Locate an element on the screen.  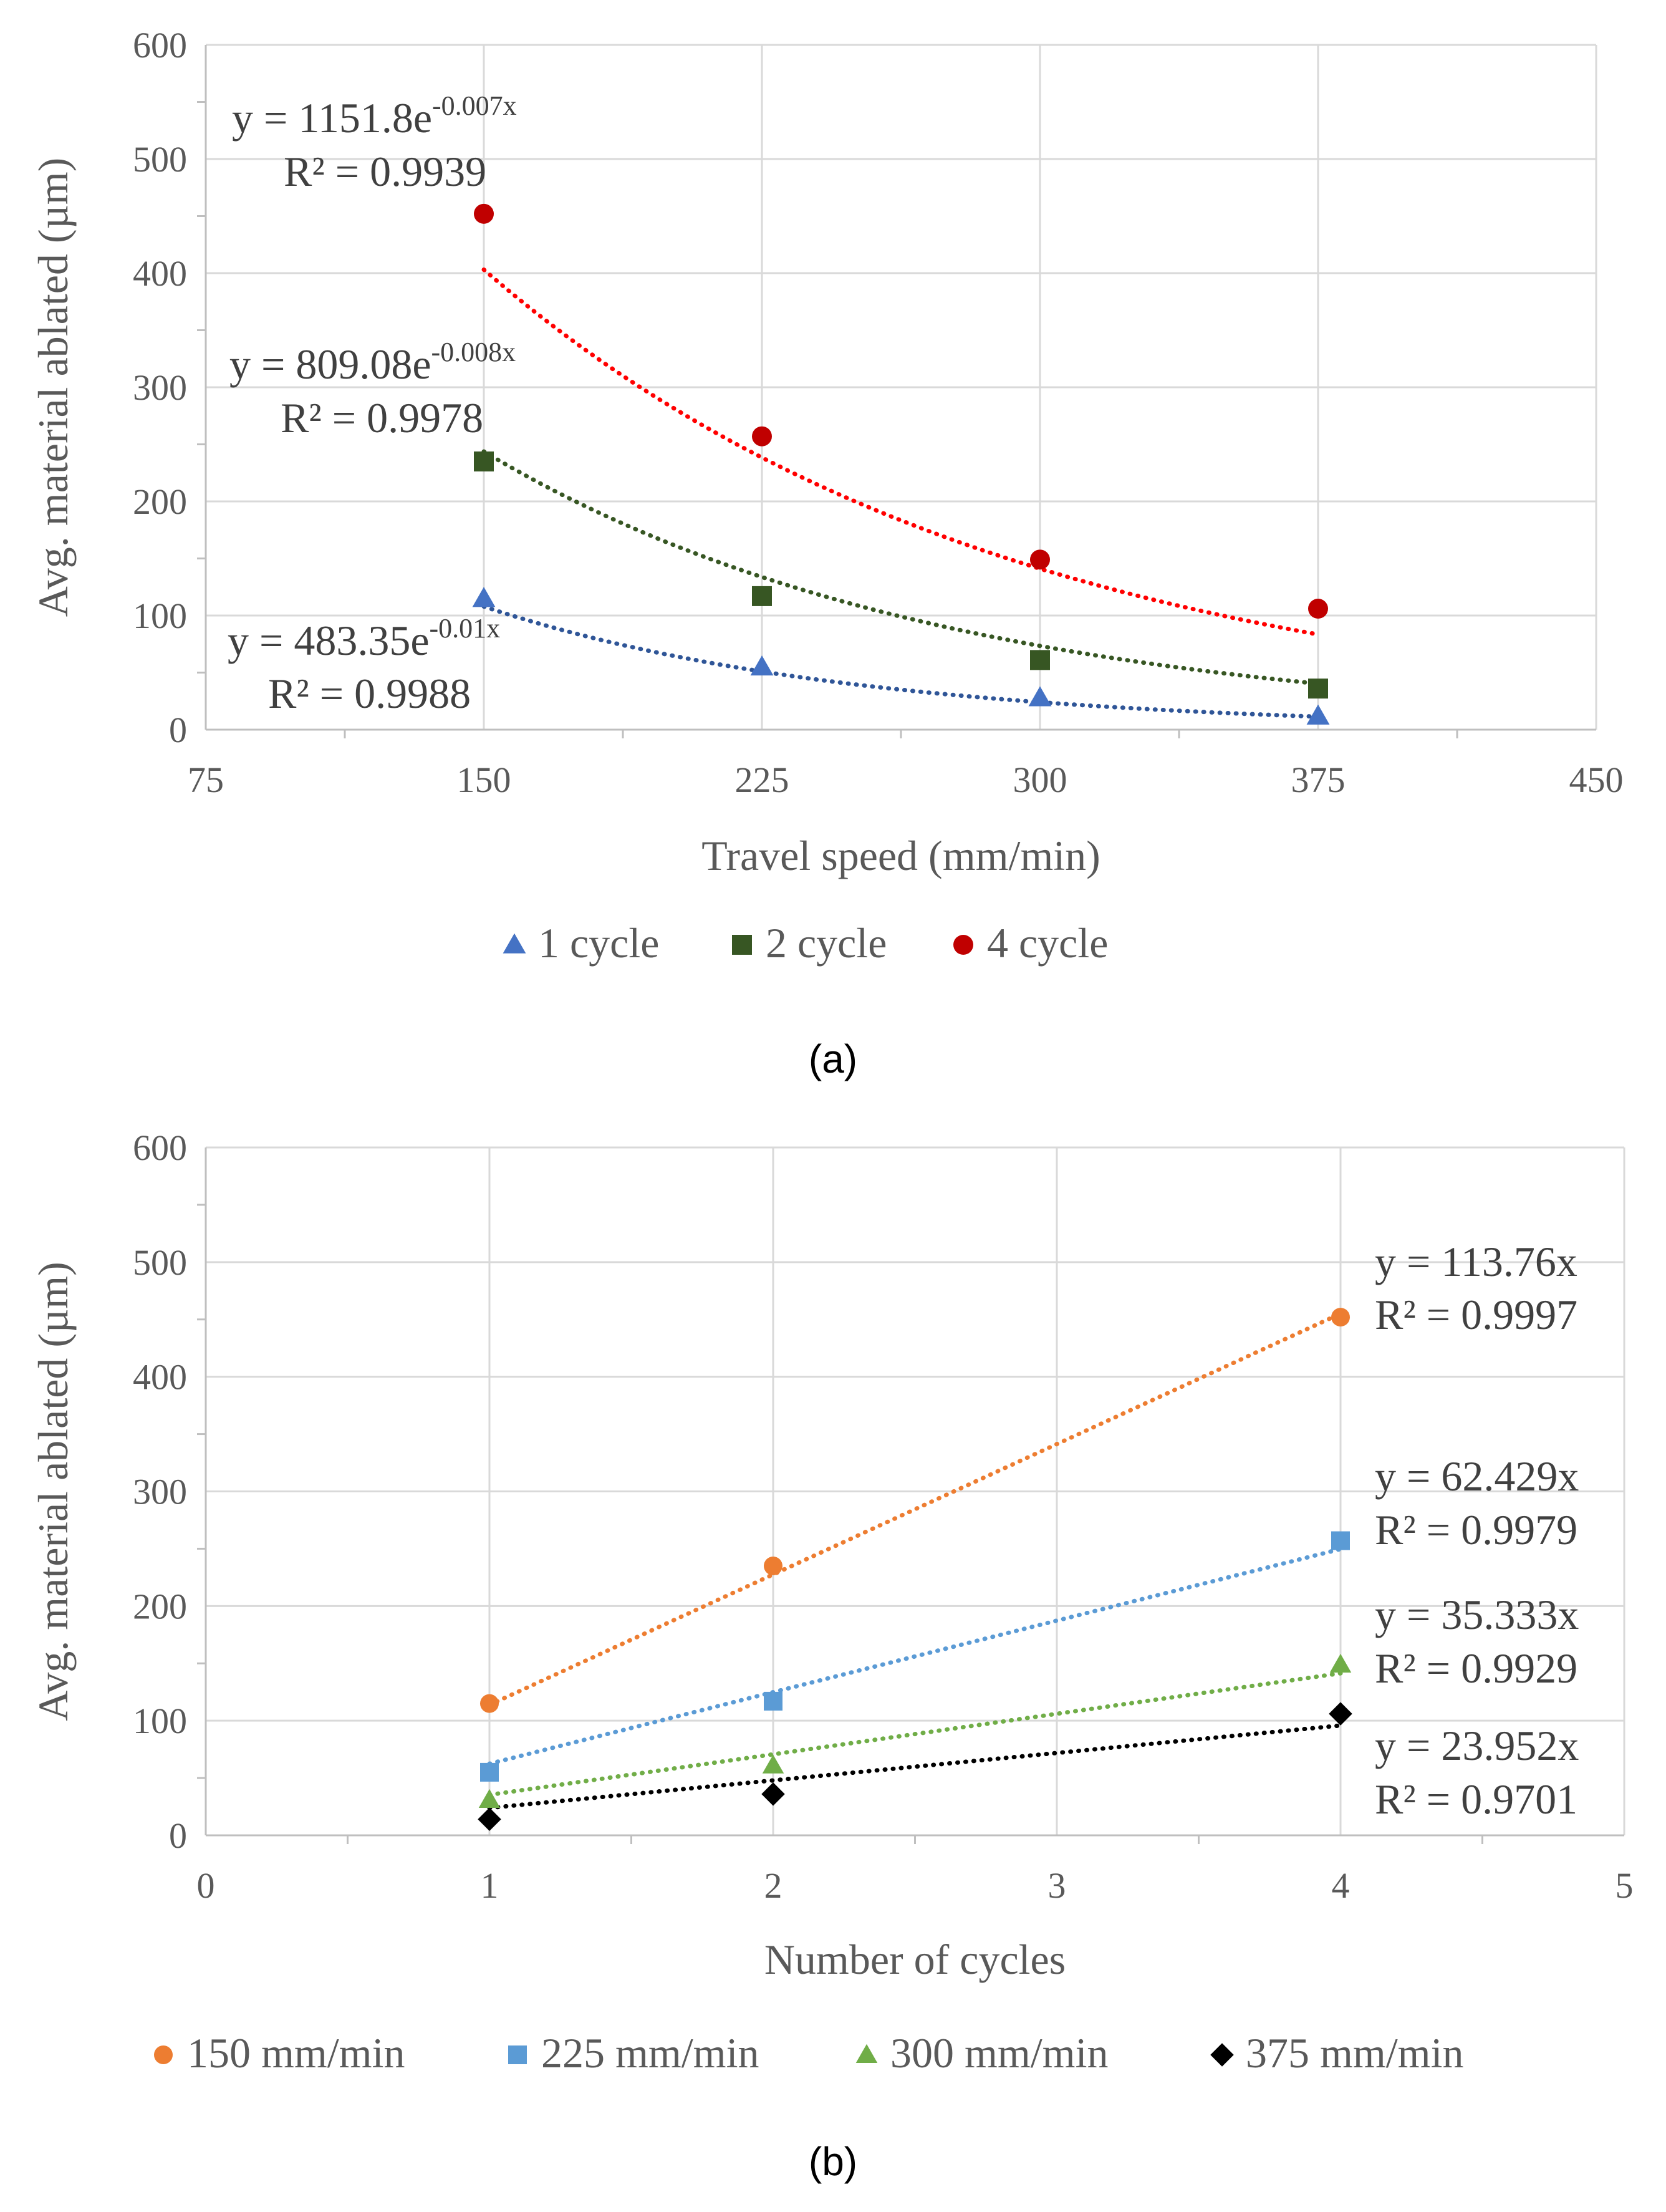
legend-label: 2 cycle is located at coordinates (826, 943).